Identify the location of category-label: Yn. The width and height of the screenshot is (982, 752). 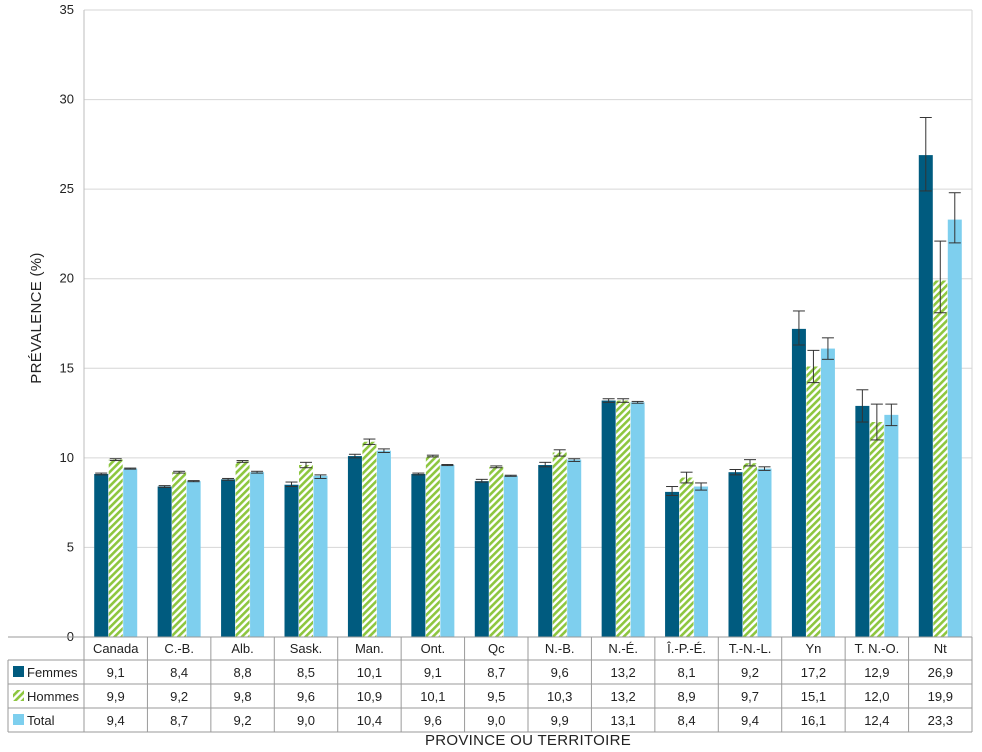
(813, 648).